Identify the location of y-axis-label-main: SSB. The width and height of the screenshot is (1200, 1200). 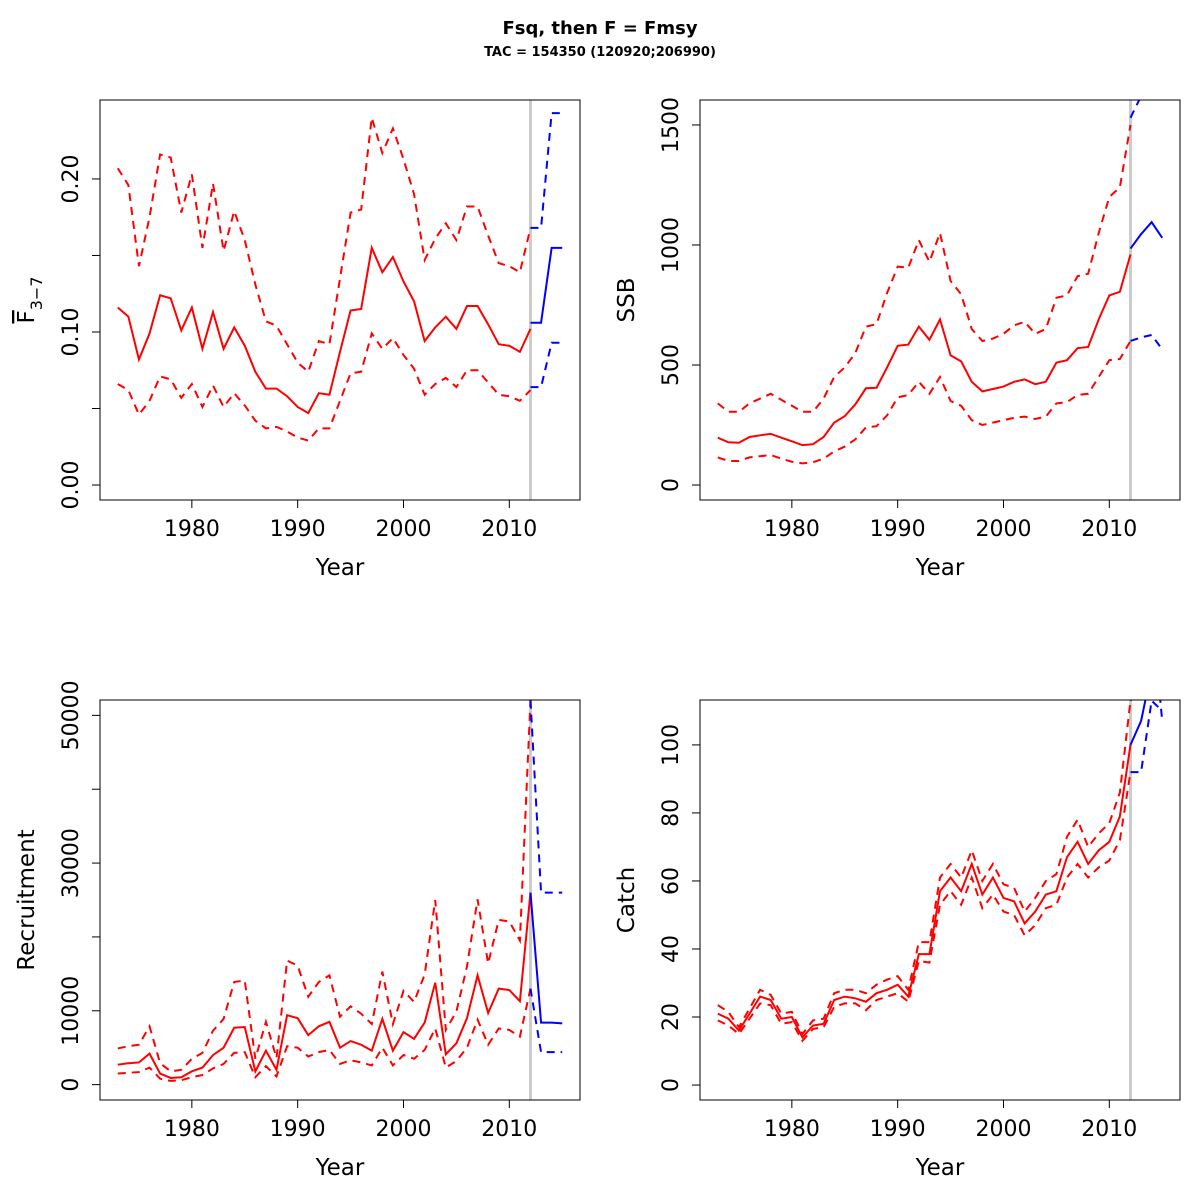
(627, 300).